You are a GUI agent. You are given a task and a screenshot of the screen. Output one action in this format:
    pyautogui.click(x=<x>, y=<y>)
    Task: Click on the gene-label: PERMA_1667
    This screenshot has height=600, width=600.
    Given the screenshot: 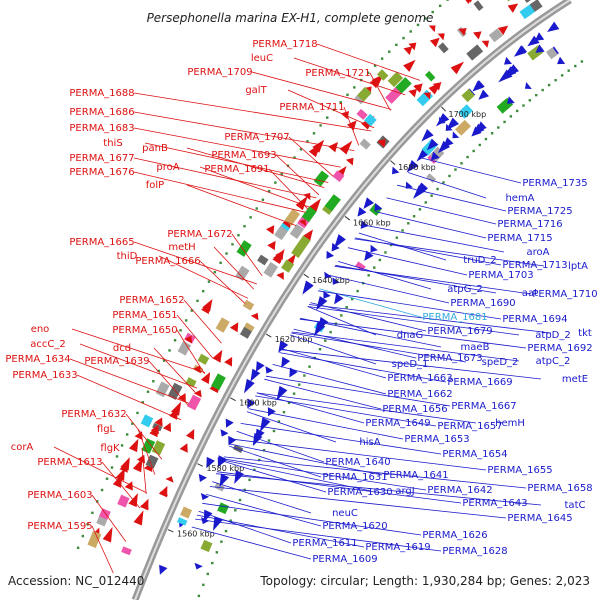 What is the action you would take?
    pyautogui.click(x=483, y=406)
    